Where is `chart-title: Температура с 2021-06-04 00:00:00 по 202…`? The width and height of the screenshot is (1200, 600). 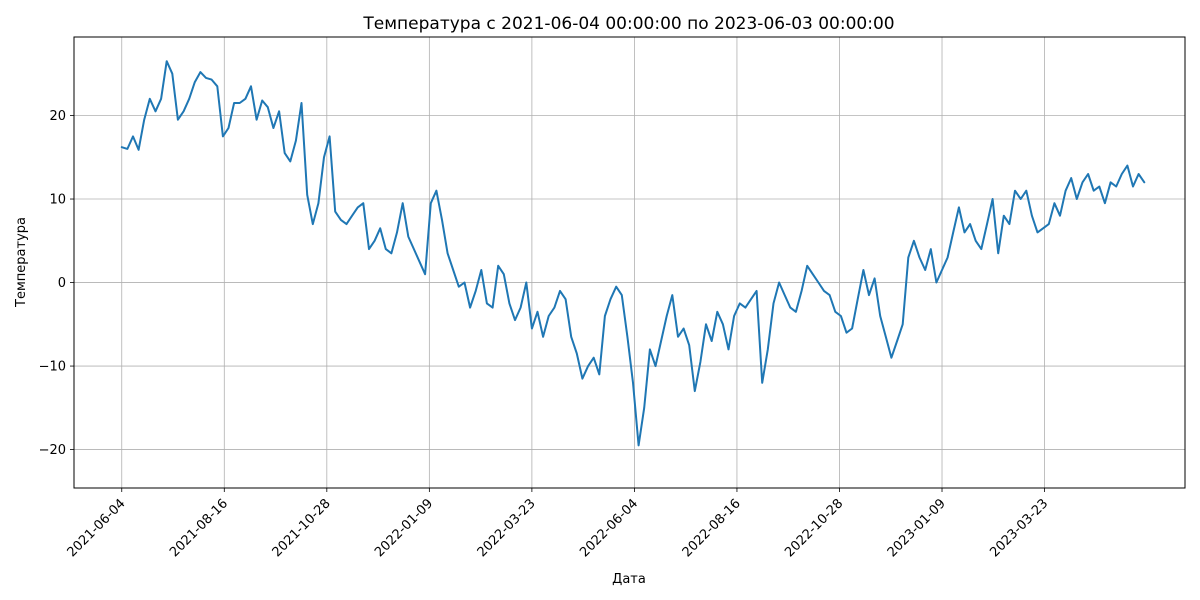
chart-title: Температура с 2021-06-04 00:00:00 по 202… is located at coordinates (628, 24).